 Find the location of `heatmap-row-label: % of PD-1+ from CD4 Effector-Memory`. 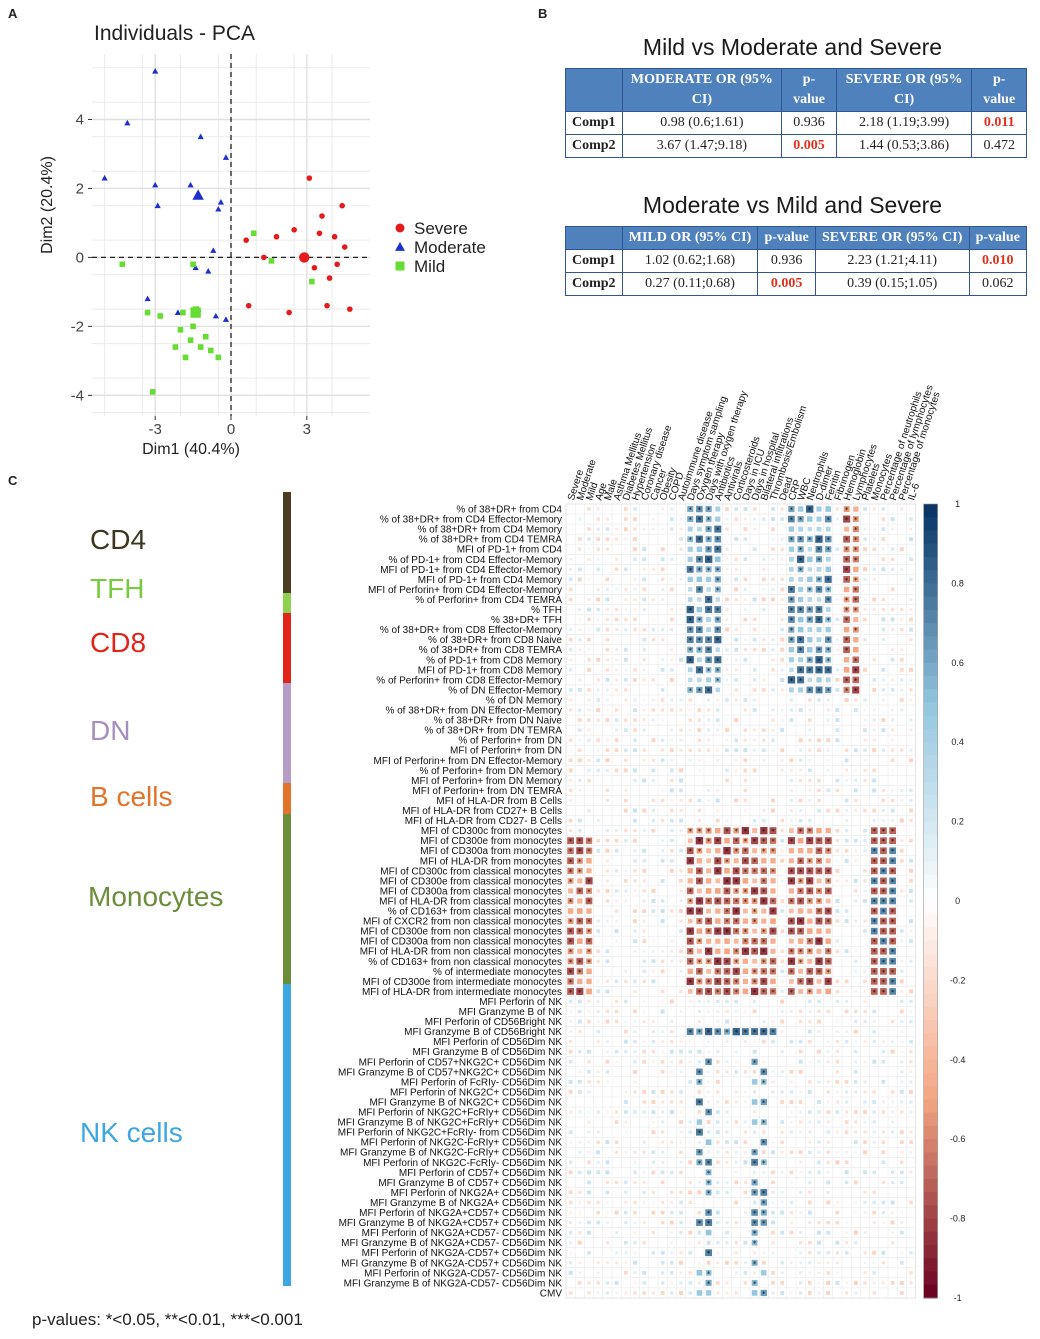

heatmap-row-label: % of PD-1+ from CD4 Effector-Memory is located at coordinates (475, 560).